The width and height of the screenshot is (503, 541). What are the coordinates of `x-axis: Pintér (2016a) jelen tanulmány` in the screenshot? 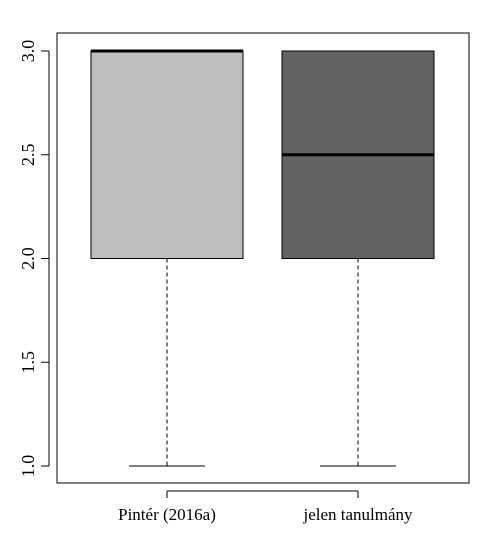 It's located at (265, 507).